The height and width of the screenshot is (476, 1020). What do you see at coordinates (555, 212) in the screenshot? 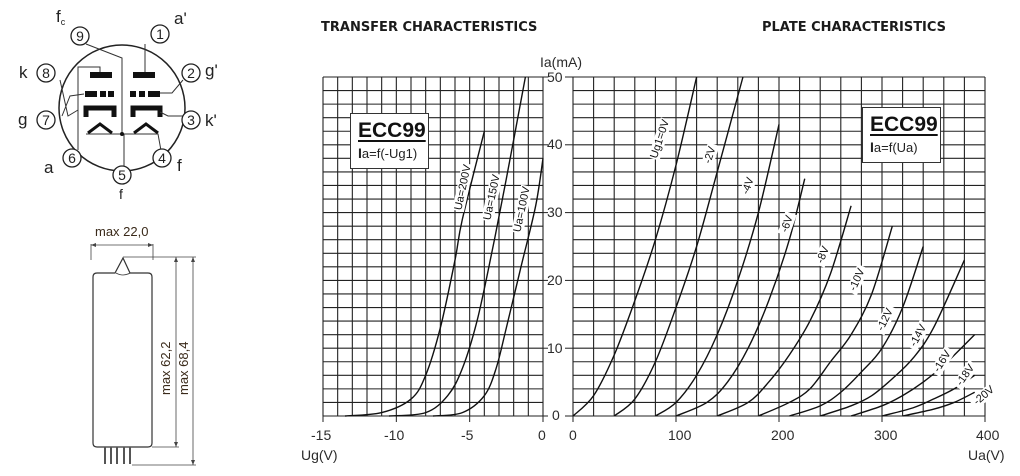
I see `plate-y-tick-30: 30` at bounding box center [555, 212].